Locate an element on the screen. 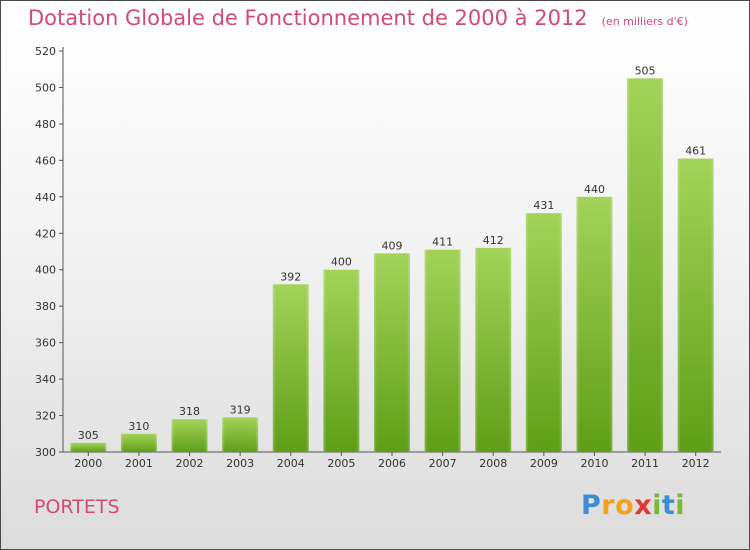  bar-value-label: 431 is located at coordinates (543, 205).